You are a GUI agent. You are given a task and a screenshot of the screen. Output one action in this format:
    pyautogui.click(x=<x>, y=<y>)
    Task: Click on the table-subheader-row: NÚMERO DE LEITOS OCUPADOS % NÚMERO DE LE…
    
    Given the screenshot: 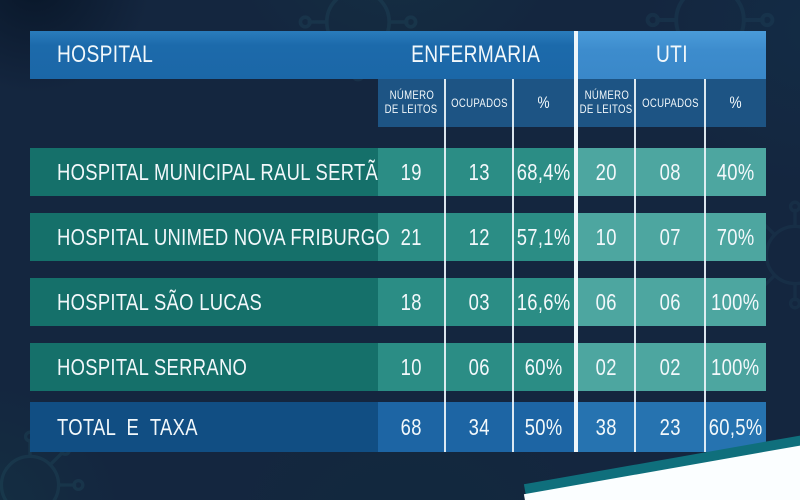 What is the action you would take?
    pyautogui.click(x=572, y=103)
    